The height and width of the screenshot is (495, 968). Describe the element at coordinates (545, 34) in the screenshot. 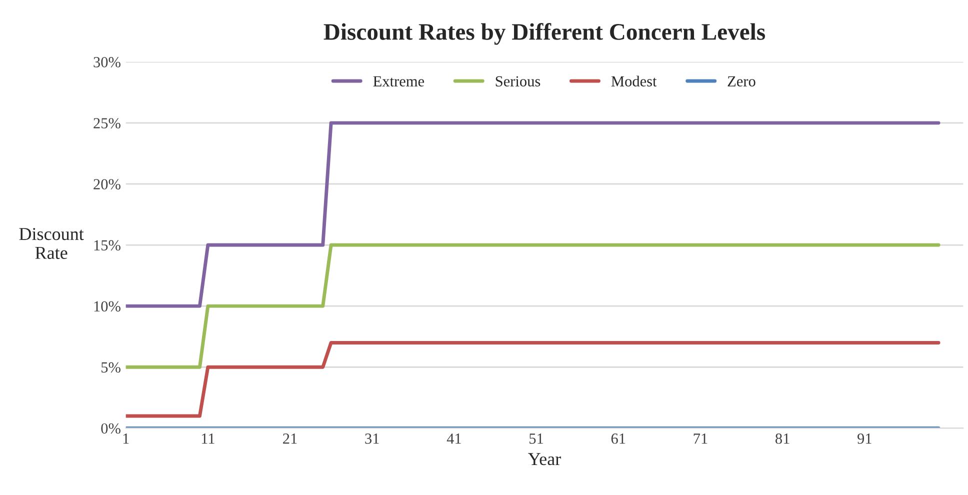

I see `chart-title: Discount Rates by Different Concern Levels` at that location.